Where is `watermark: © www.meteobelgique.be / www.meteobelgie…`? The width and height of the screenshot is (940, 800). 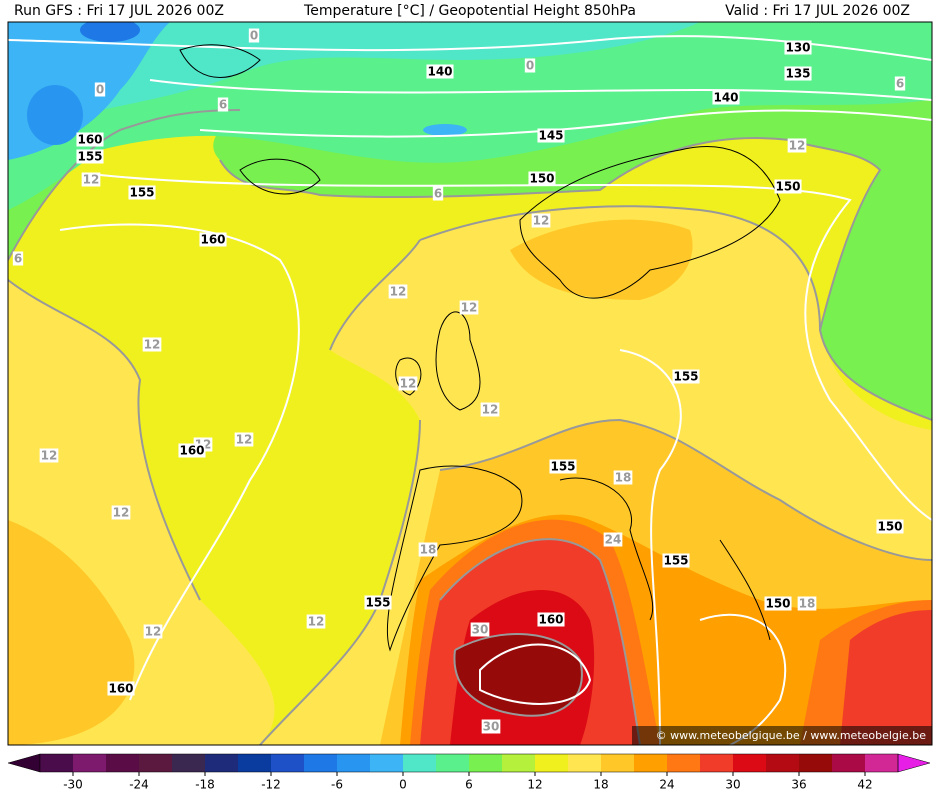
watermark: © www.meteobelgique.be / www.meteobelgie… is located at coordinates (791, 735).